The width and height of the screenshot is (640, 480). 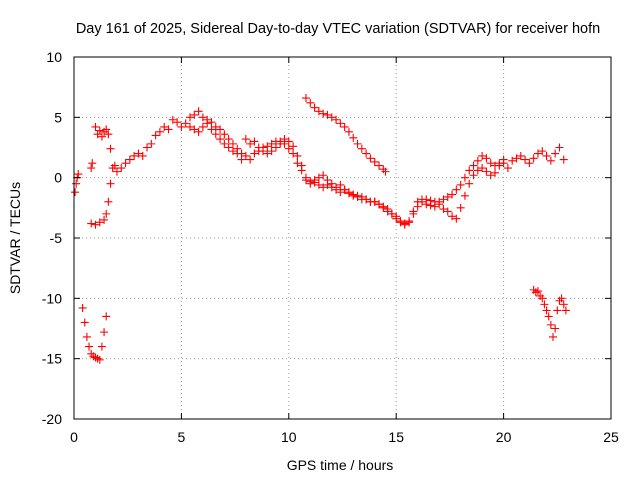 I want to click on x-tick-label: 0, so click(x=74, y=437).